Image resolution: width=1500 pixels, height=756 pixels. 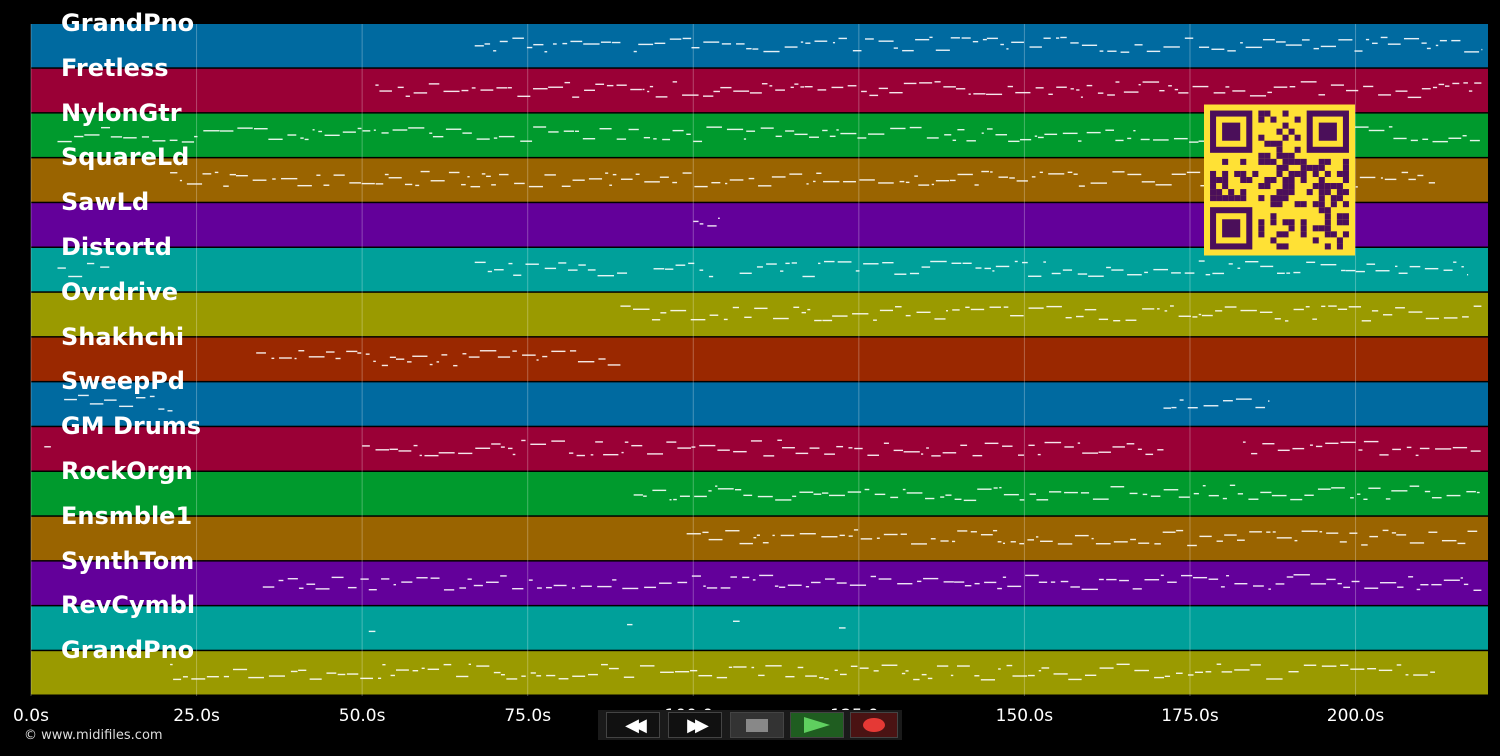 What do you see at coordinates (695, 725) in the screenshot?
I see `fast-forward-button: ▶▶` at bounding box center [695, 725].